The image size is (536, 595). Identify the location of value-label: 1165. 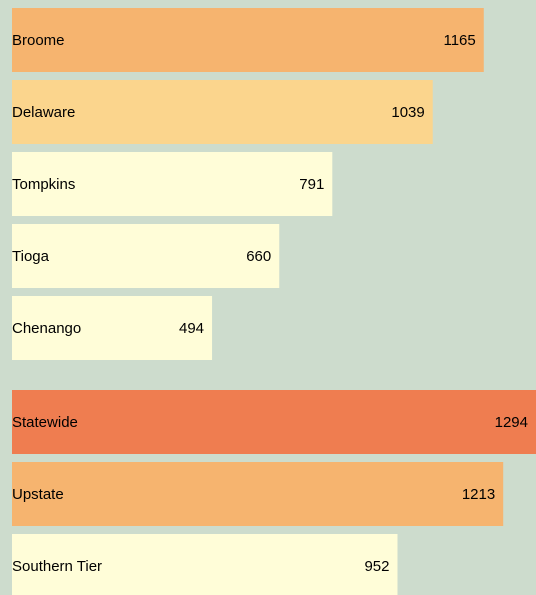
(459, 40).